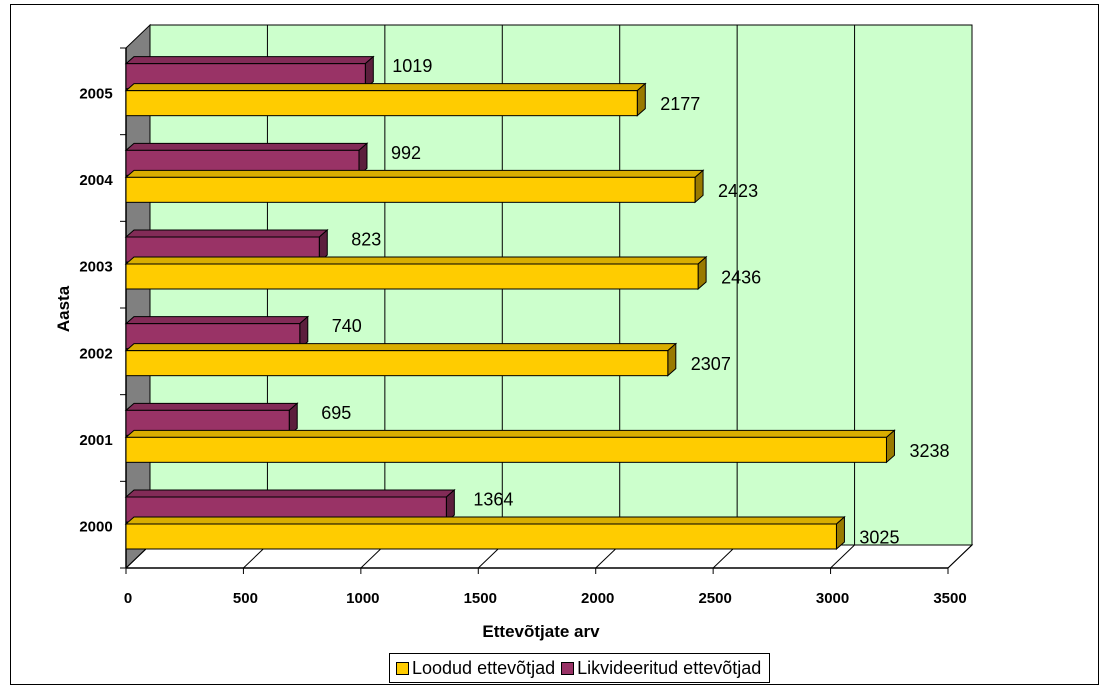  What do you see at coordinates (95, 527) in the screenshot?
I see `y-tick-label: 2000` at bounding box center [95, 527].